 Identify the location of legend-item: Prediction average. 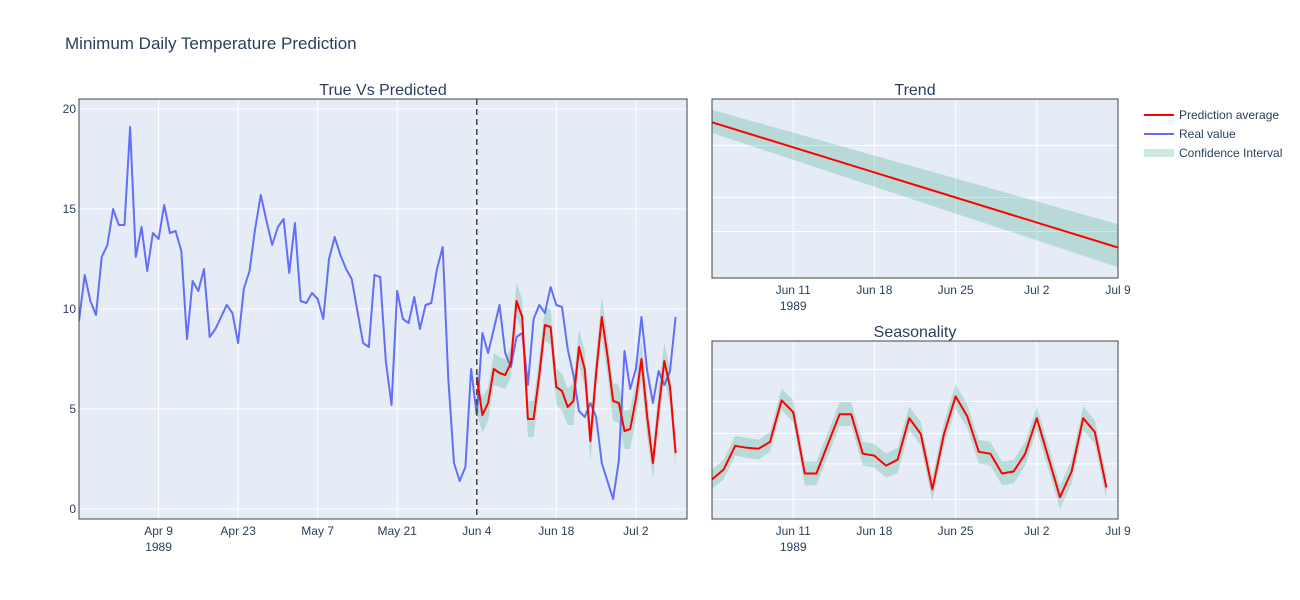
(1211, 115).